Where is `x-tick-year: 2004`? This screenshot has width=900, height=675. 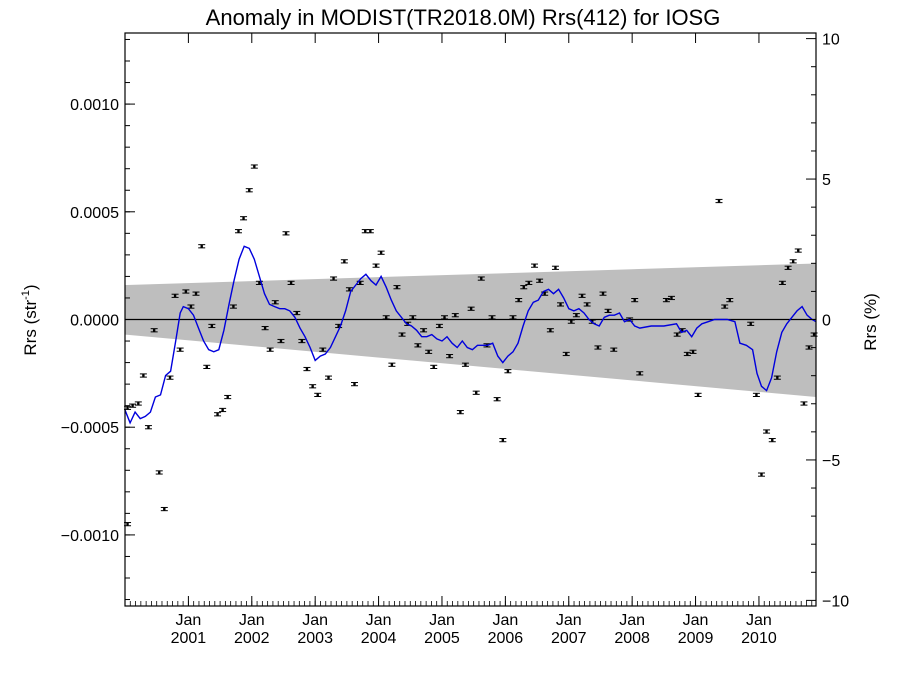
x-tick-year: 2004 is located at coordinates (379, 638).